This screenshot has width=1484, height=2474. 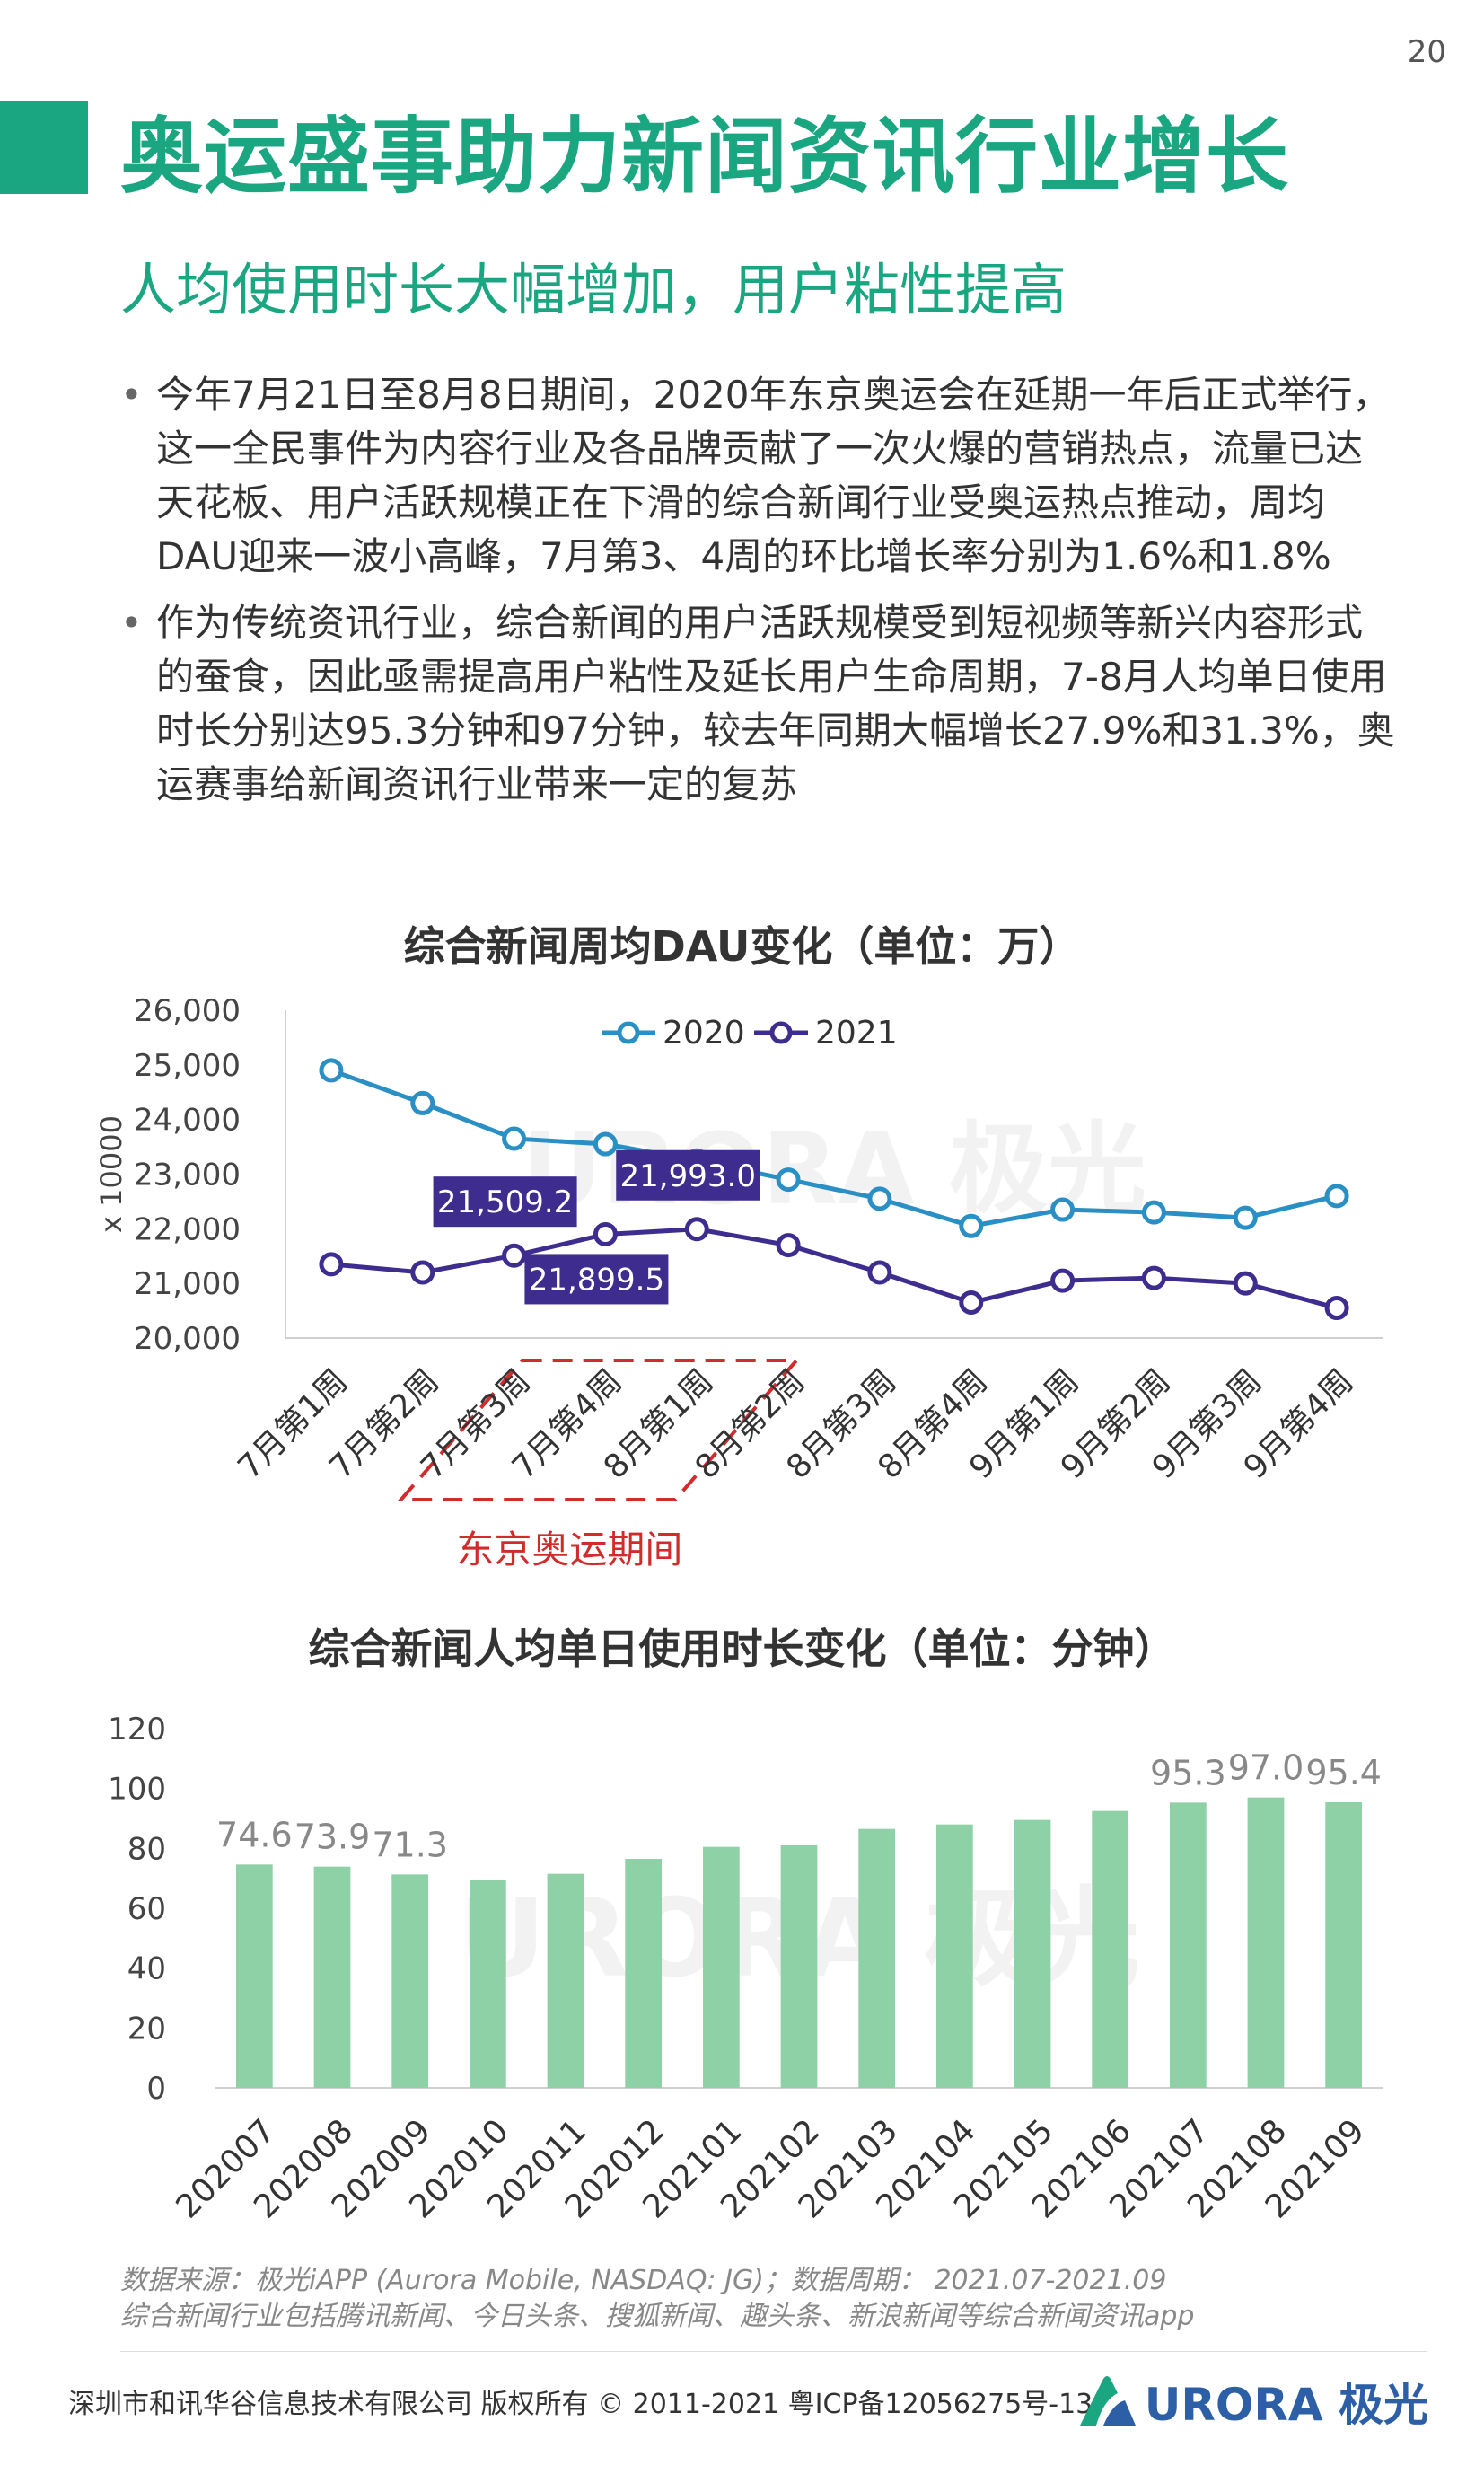 What do you see at coordinates (187, 1011) in the screenshot?
I see `y-tick-label: 26,000` at bounding box center [187, 1011].